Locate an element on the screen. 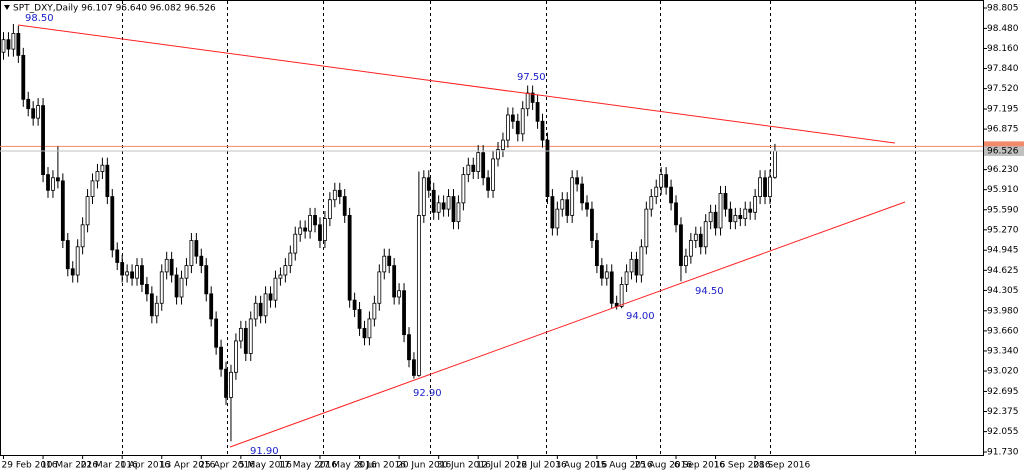 This screenshot has width=1024, height=472. x-tick-label: 3 Aug 2016 is located at coordinates (581, 466).